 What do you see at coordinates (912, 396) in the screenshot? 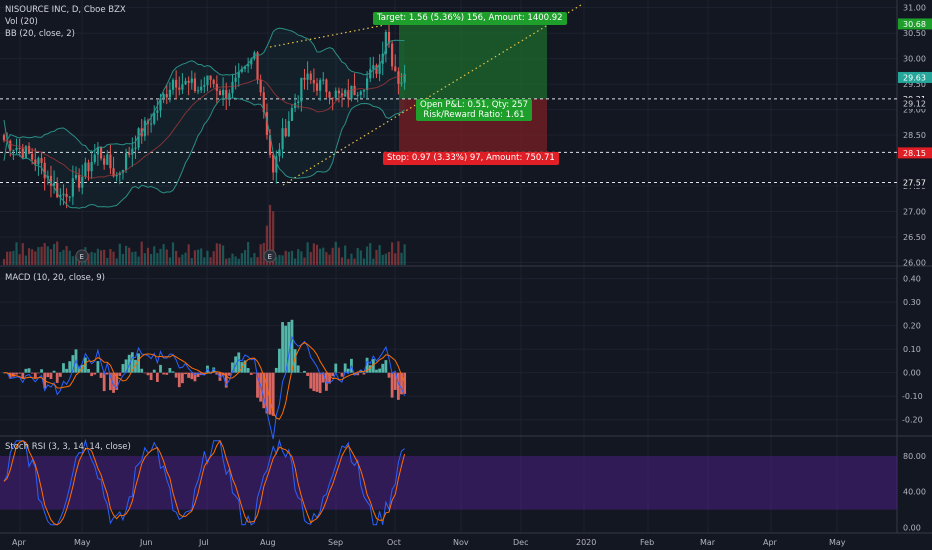
I see `macd-tick-label: -0.10` at bounding box center [912, 396].